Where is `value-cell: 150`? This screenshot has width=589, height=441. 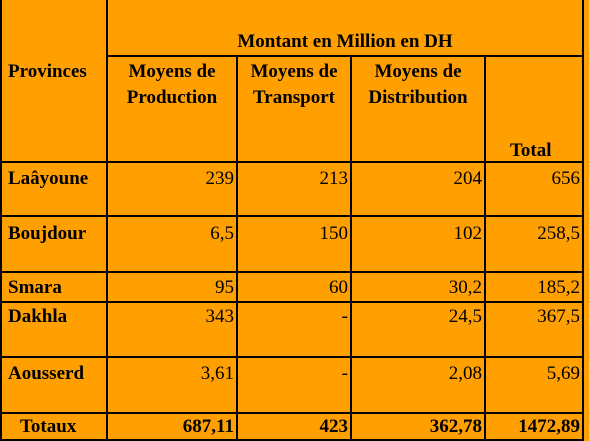
value-cell: 150 is located at coordinates (334, 233).